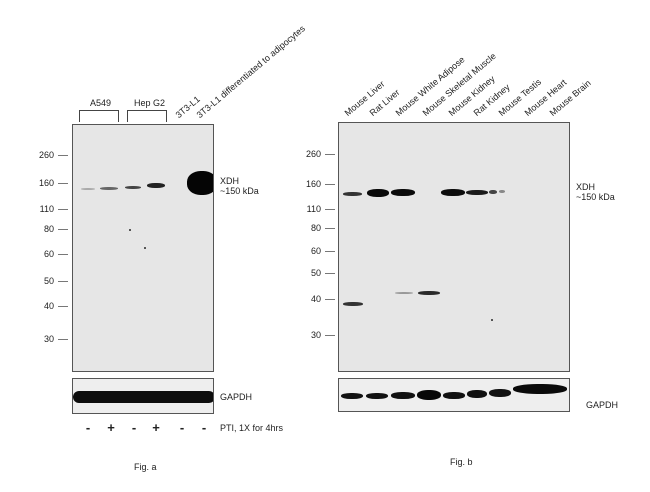 The height and width of the screenshot is (492, 650). Describe the element at coordinates (230, 181) in the screenshot. I see `target-label-a: XDH` at that location.